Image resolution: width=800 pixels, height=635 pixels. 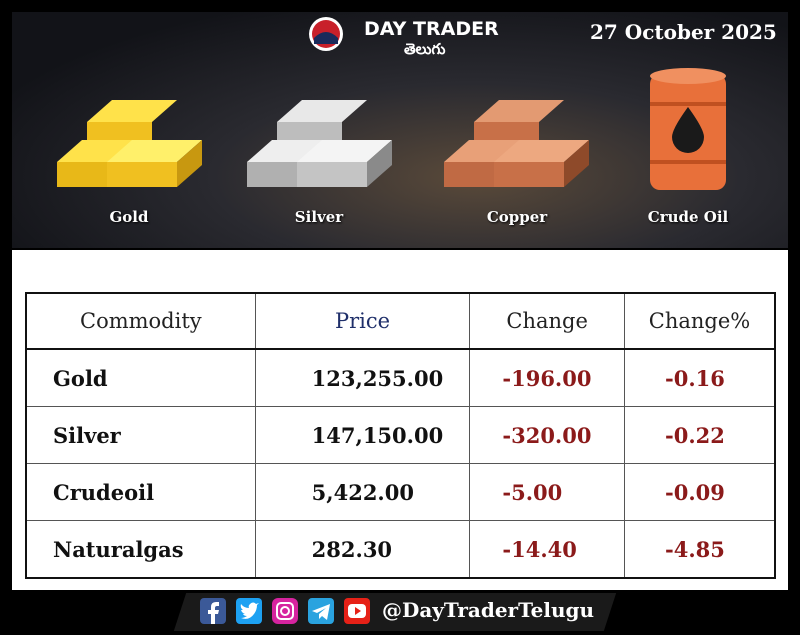 I want to click on table-cell: Silver, so click(x=140, y=435).